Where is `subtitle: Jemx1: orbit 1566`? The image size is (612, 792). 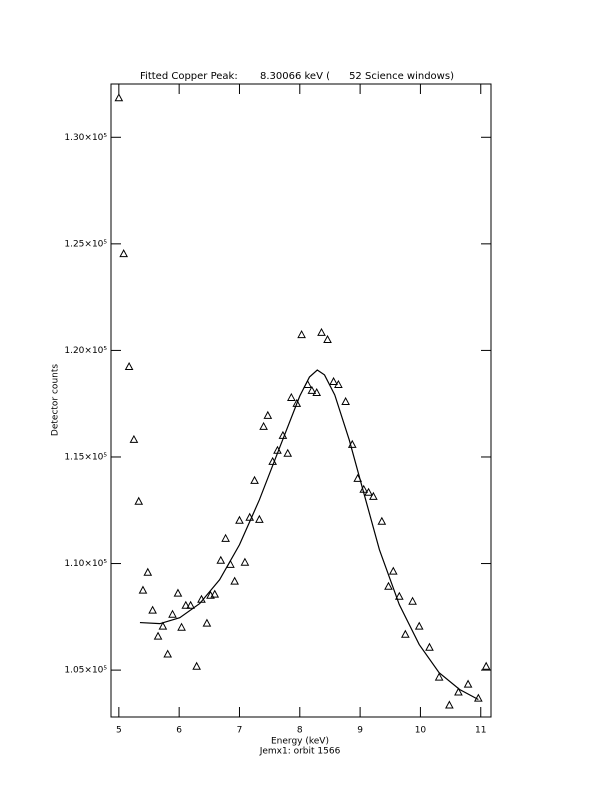
subtitle: Jemx1: orbit 1566 is located at coordinates (300, 752).